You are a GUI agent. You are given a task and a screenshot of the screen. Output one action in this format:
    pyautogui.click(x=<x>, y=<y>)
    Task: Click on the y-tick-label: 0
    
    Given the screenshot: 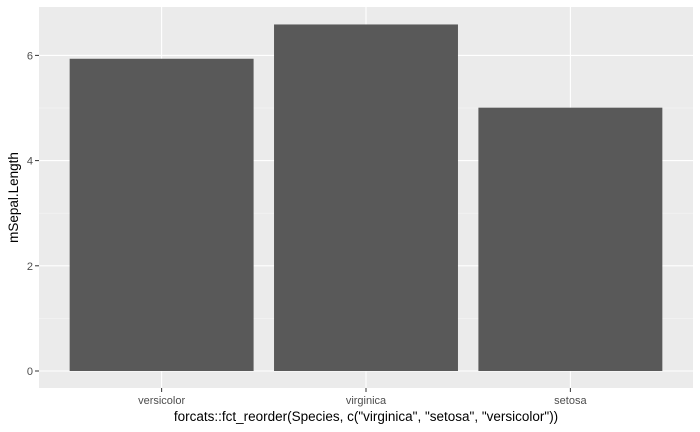 What is the action you would take?
    pyautogui.click(x=30, y=372)
    